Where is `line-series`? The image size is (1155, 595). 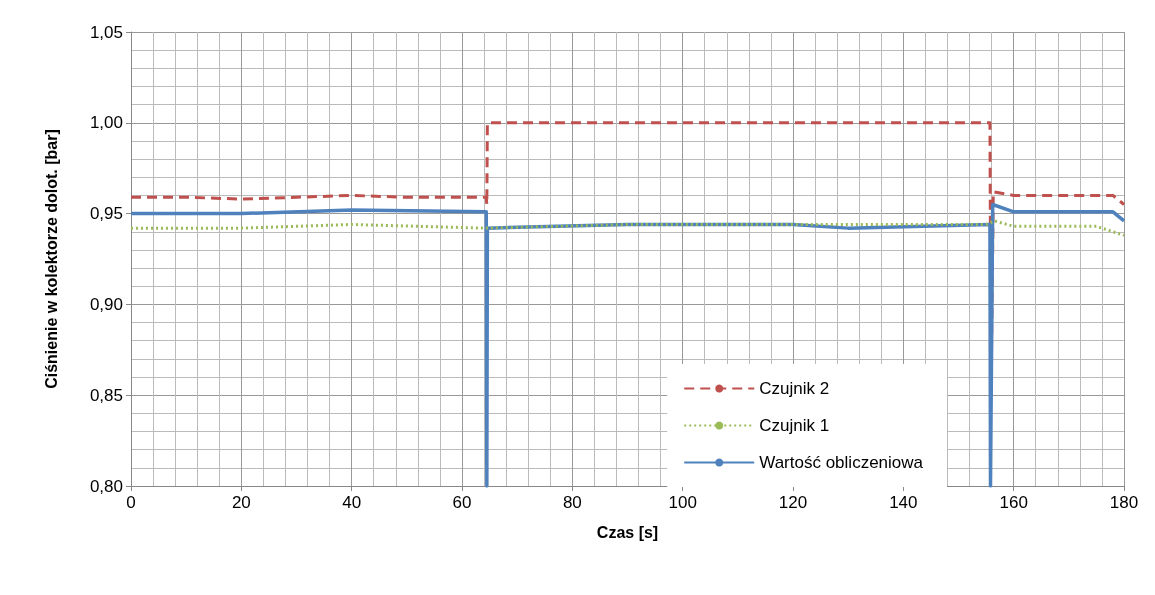 line-series is located at coordinates (627, 228).